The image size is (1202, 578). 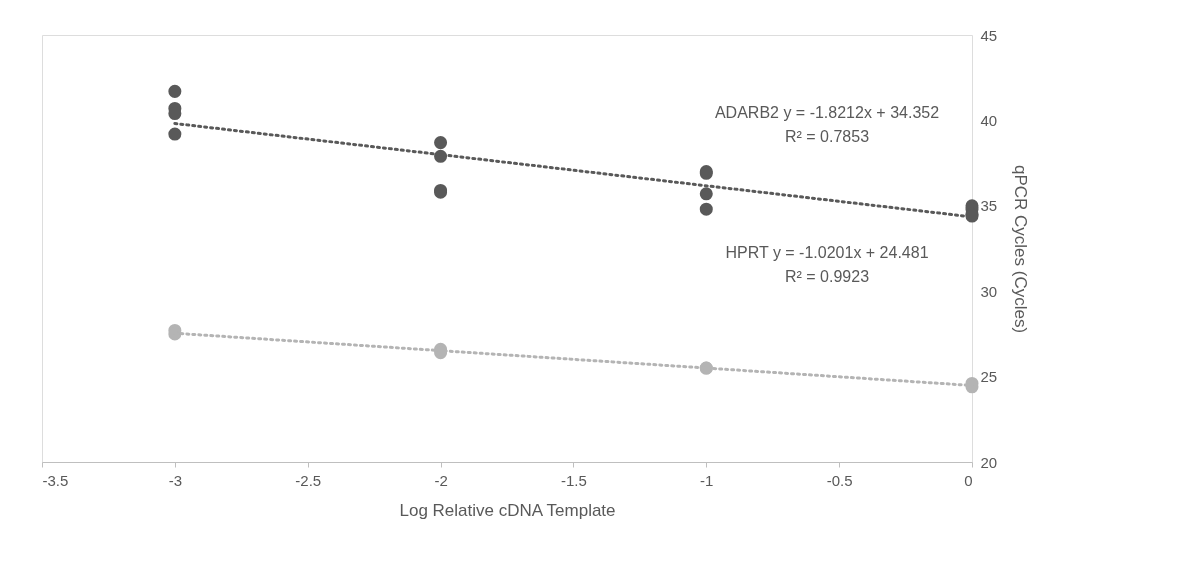 What do you see at coordinates (574, 480) in the screenshot?
I see `x-tick-label: -1.5` at bounding box center [574, 480].